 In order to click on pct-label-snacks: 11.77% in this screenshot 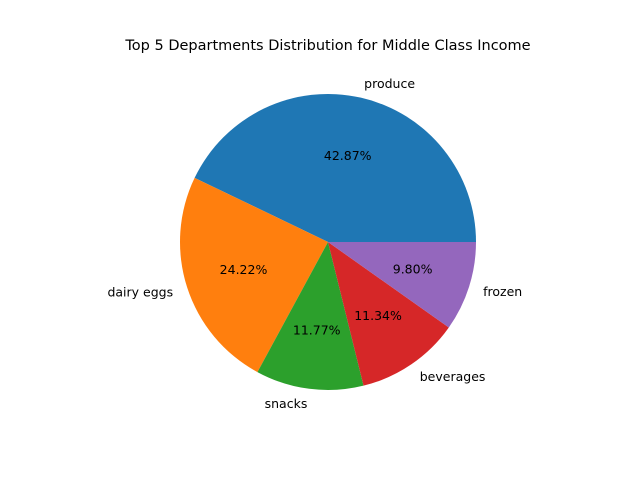, I will do `click(317, 330)`.